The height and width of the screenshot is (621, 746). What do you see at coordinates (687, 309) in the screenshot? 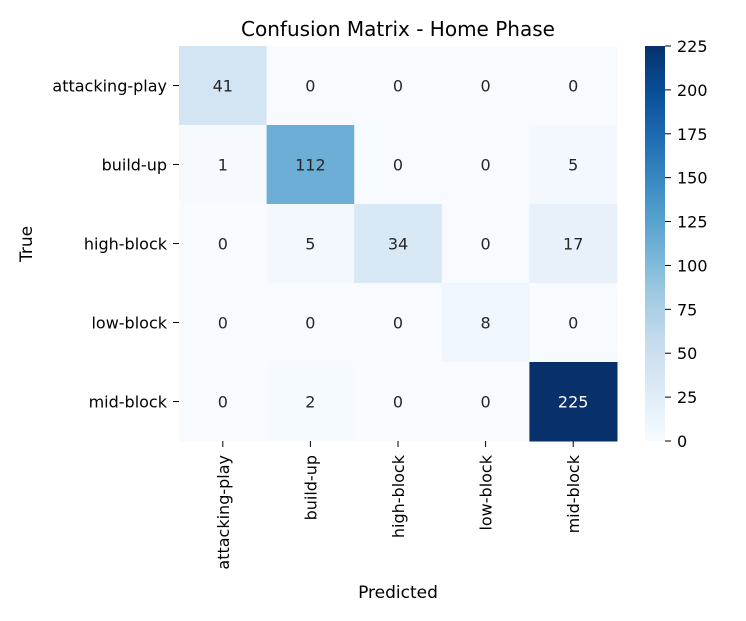
I see `colorbar-tick-label: 75` at bounding box center [687, 309].